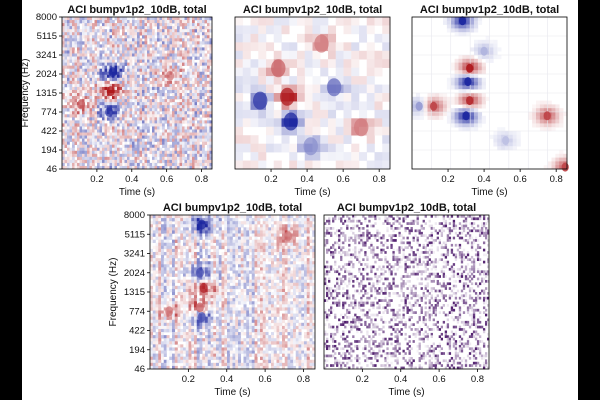  I want to click on y-tick-label-4-3: 422, so click(137, 331).